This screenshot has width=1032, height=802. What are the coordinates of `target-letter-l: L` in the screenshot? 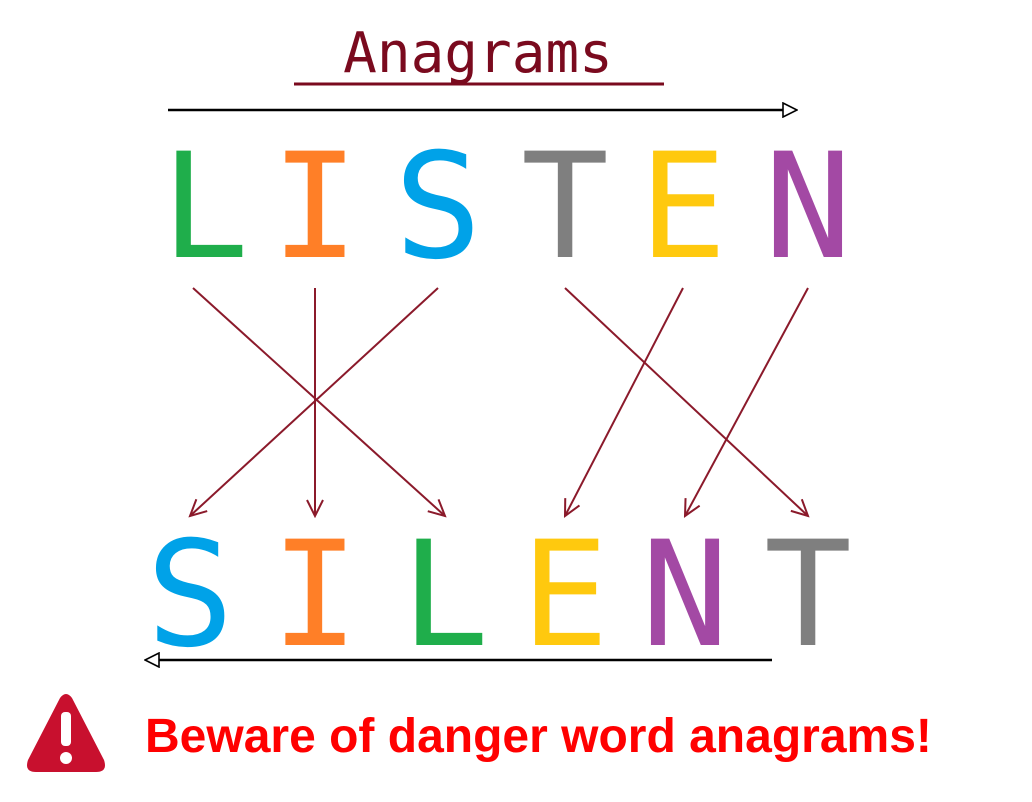 It's located at (445, 595).